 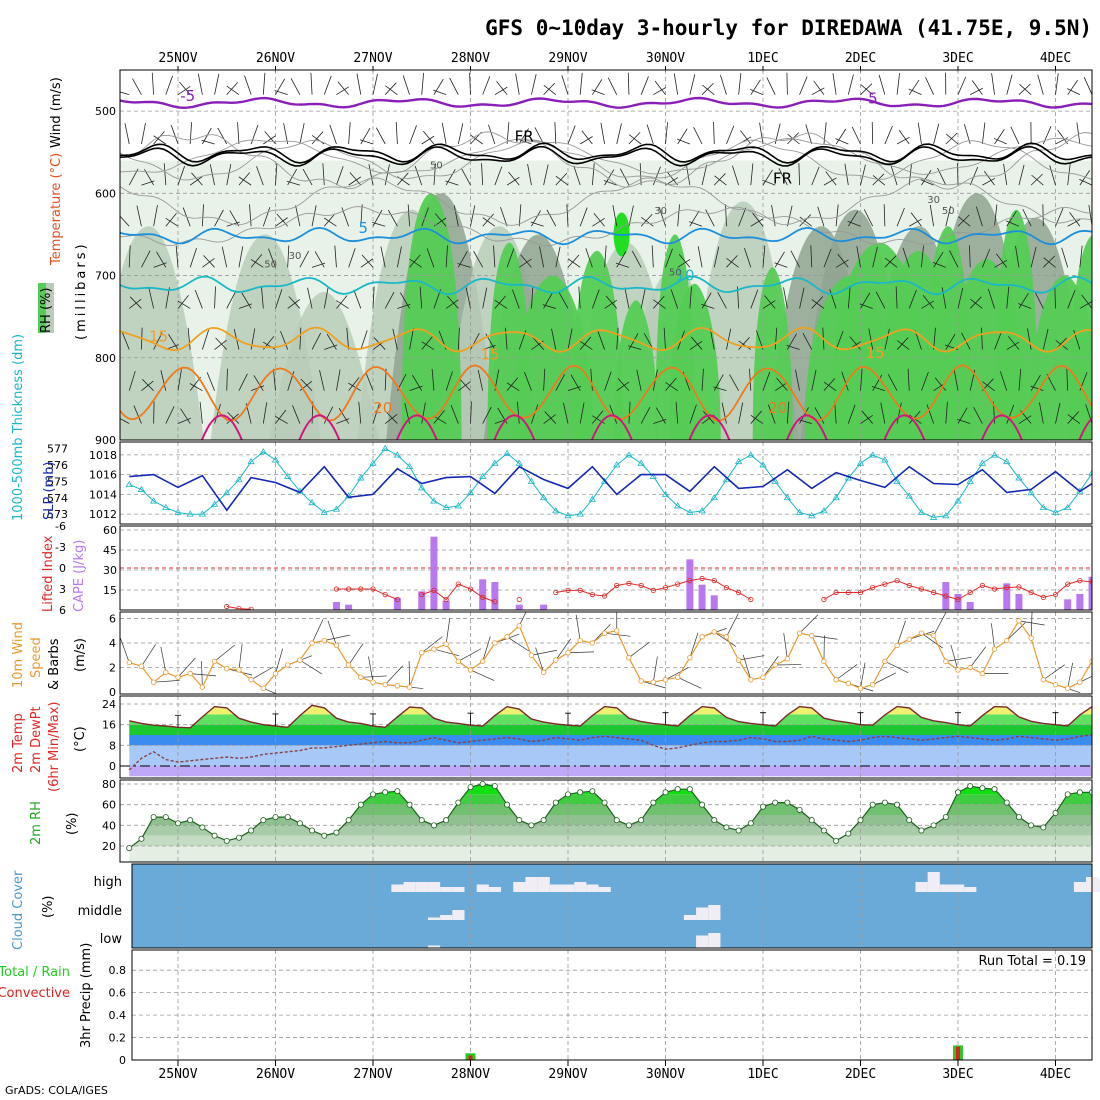 I want to click on precip-axis: 0 0.2 0.4 0.6 0.8, so click(x=118, y=1015).